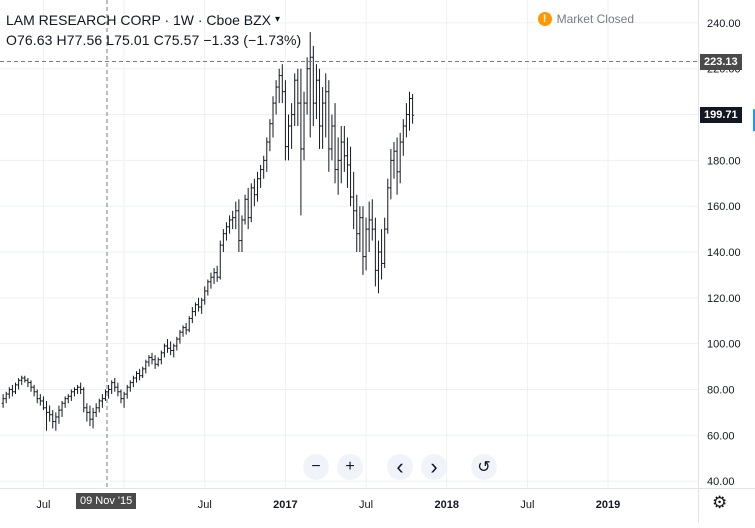 Image resolution: width=755 pixels, height=528 pixels. I want to click on time-tick-label: 2017, so click(285, 505).